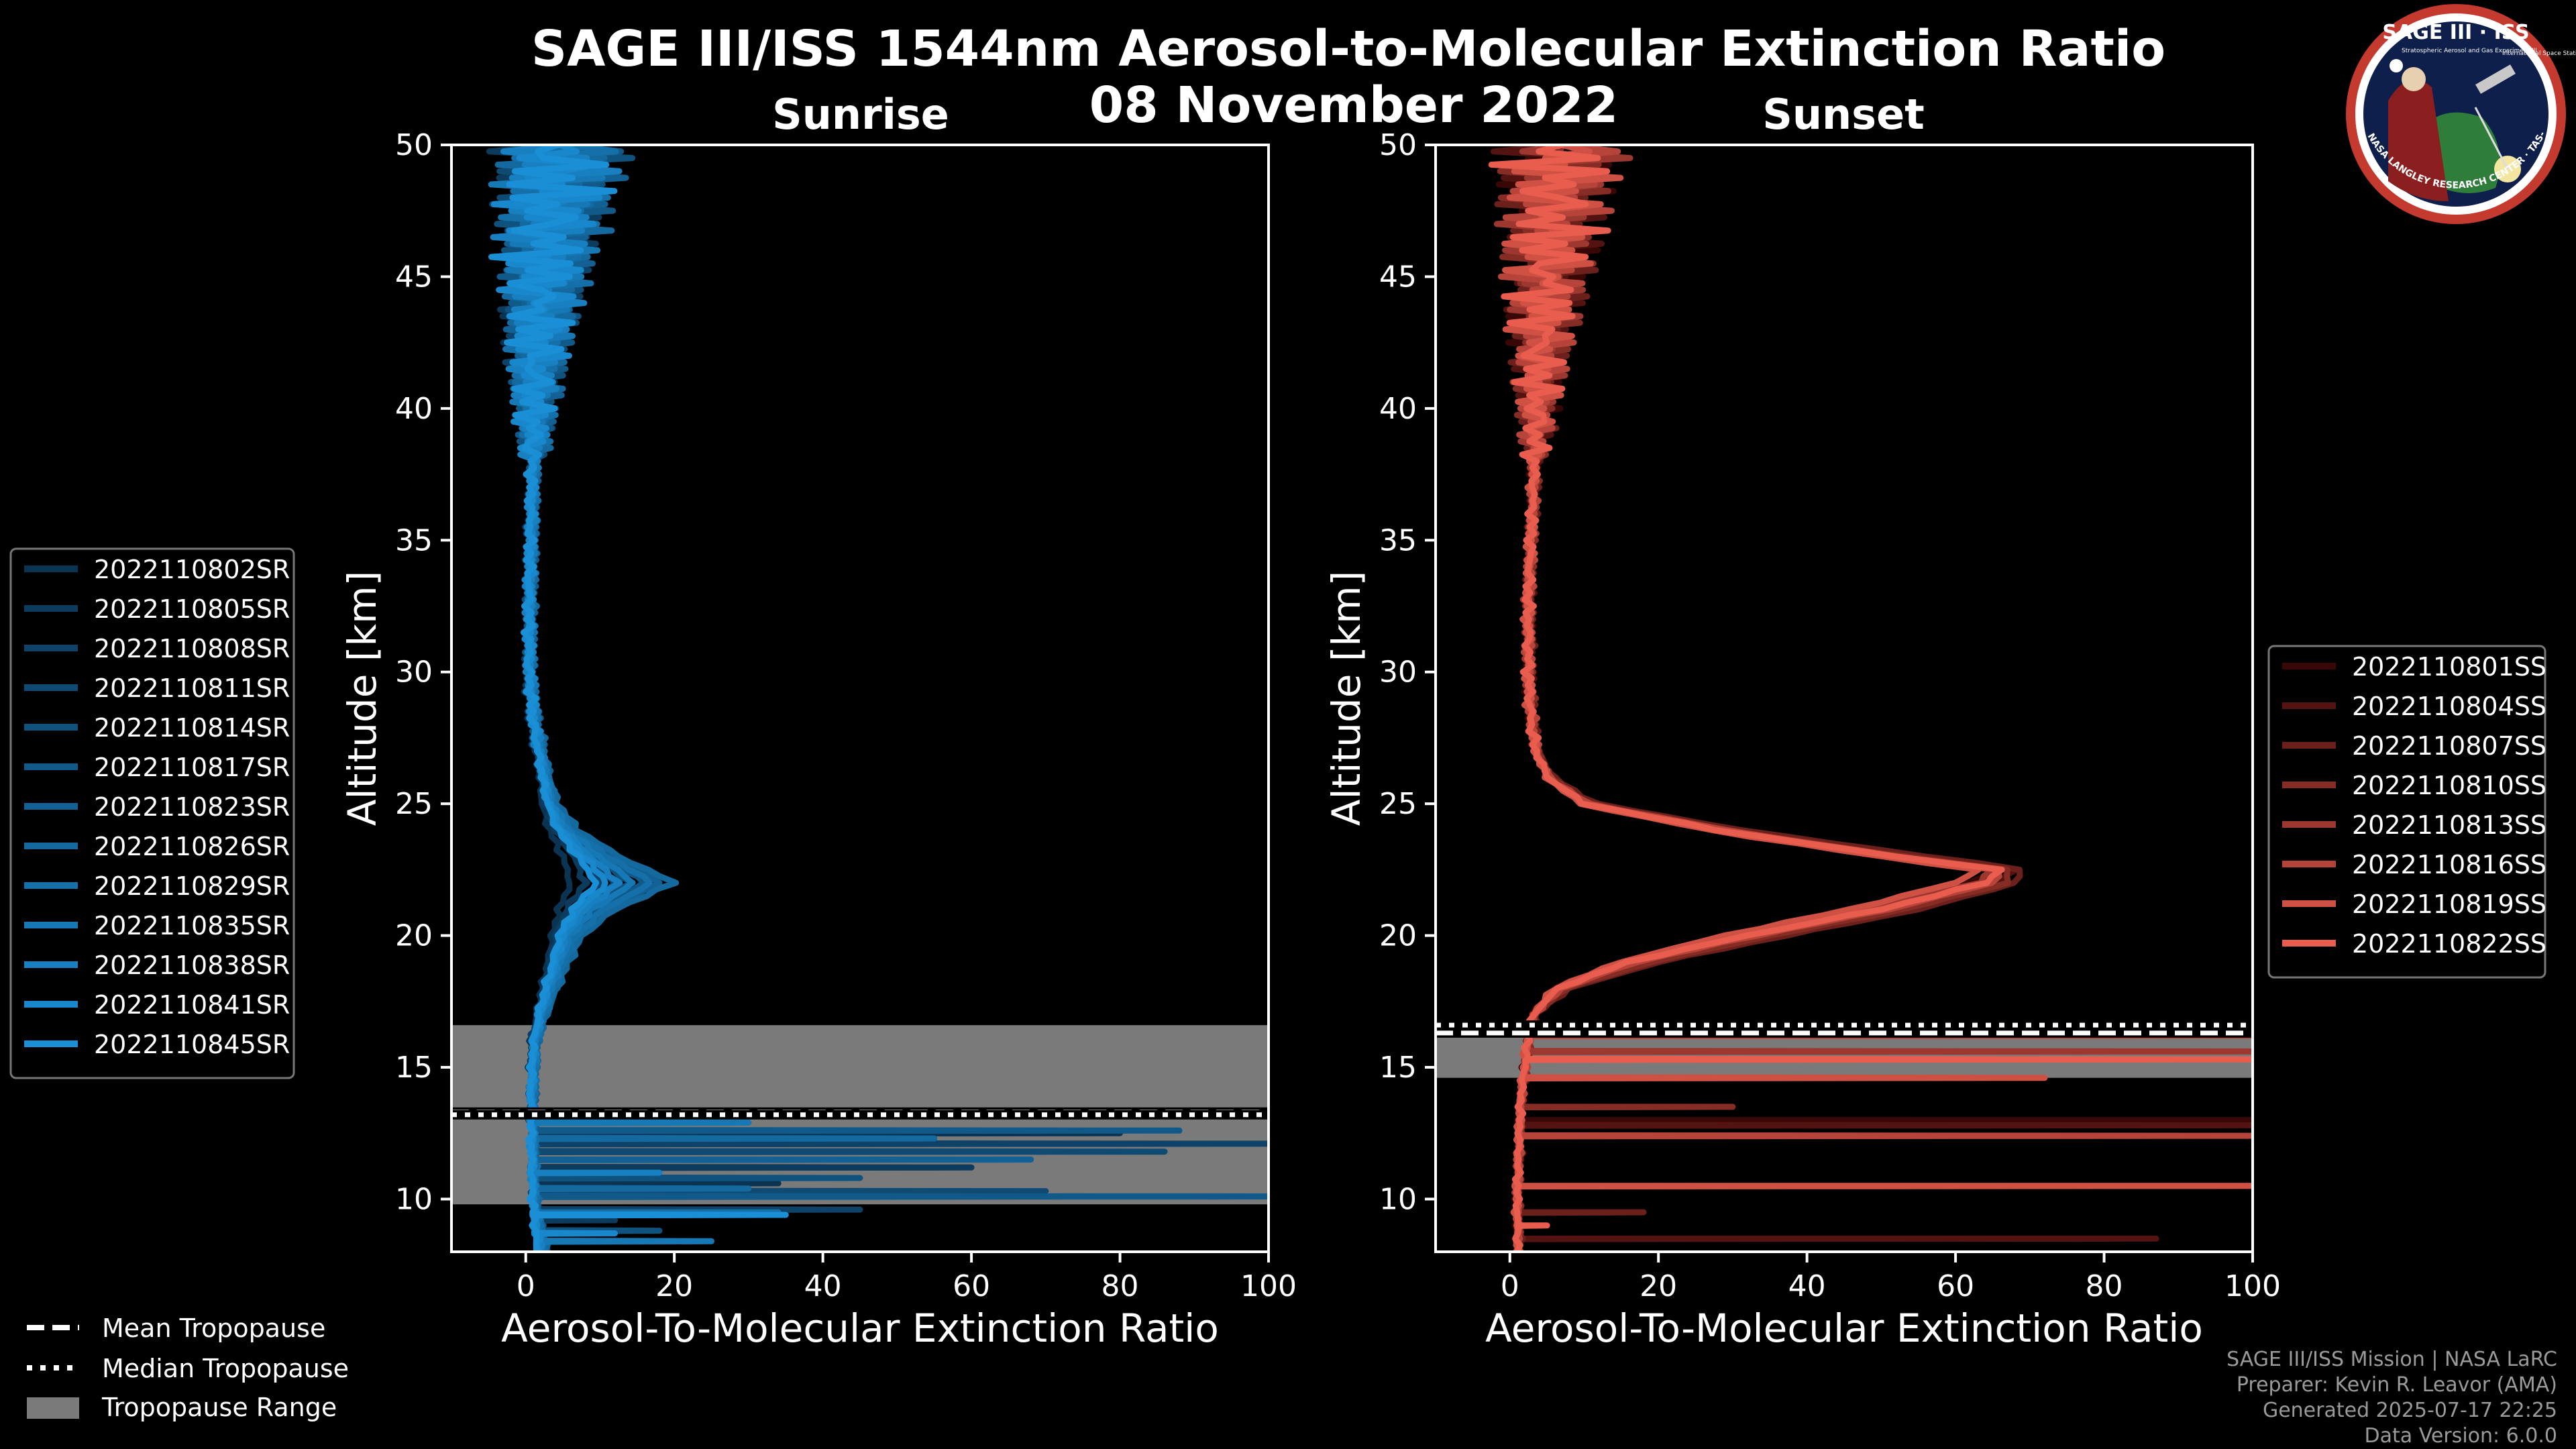 The width and height of the screenshot is (2576, 1449). What do you see at coordinates (2104, 1286) in the screenshot?
I see `sunset-x-tick-label: 80` at bounding box center [2104, 1286].